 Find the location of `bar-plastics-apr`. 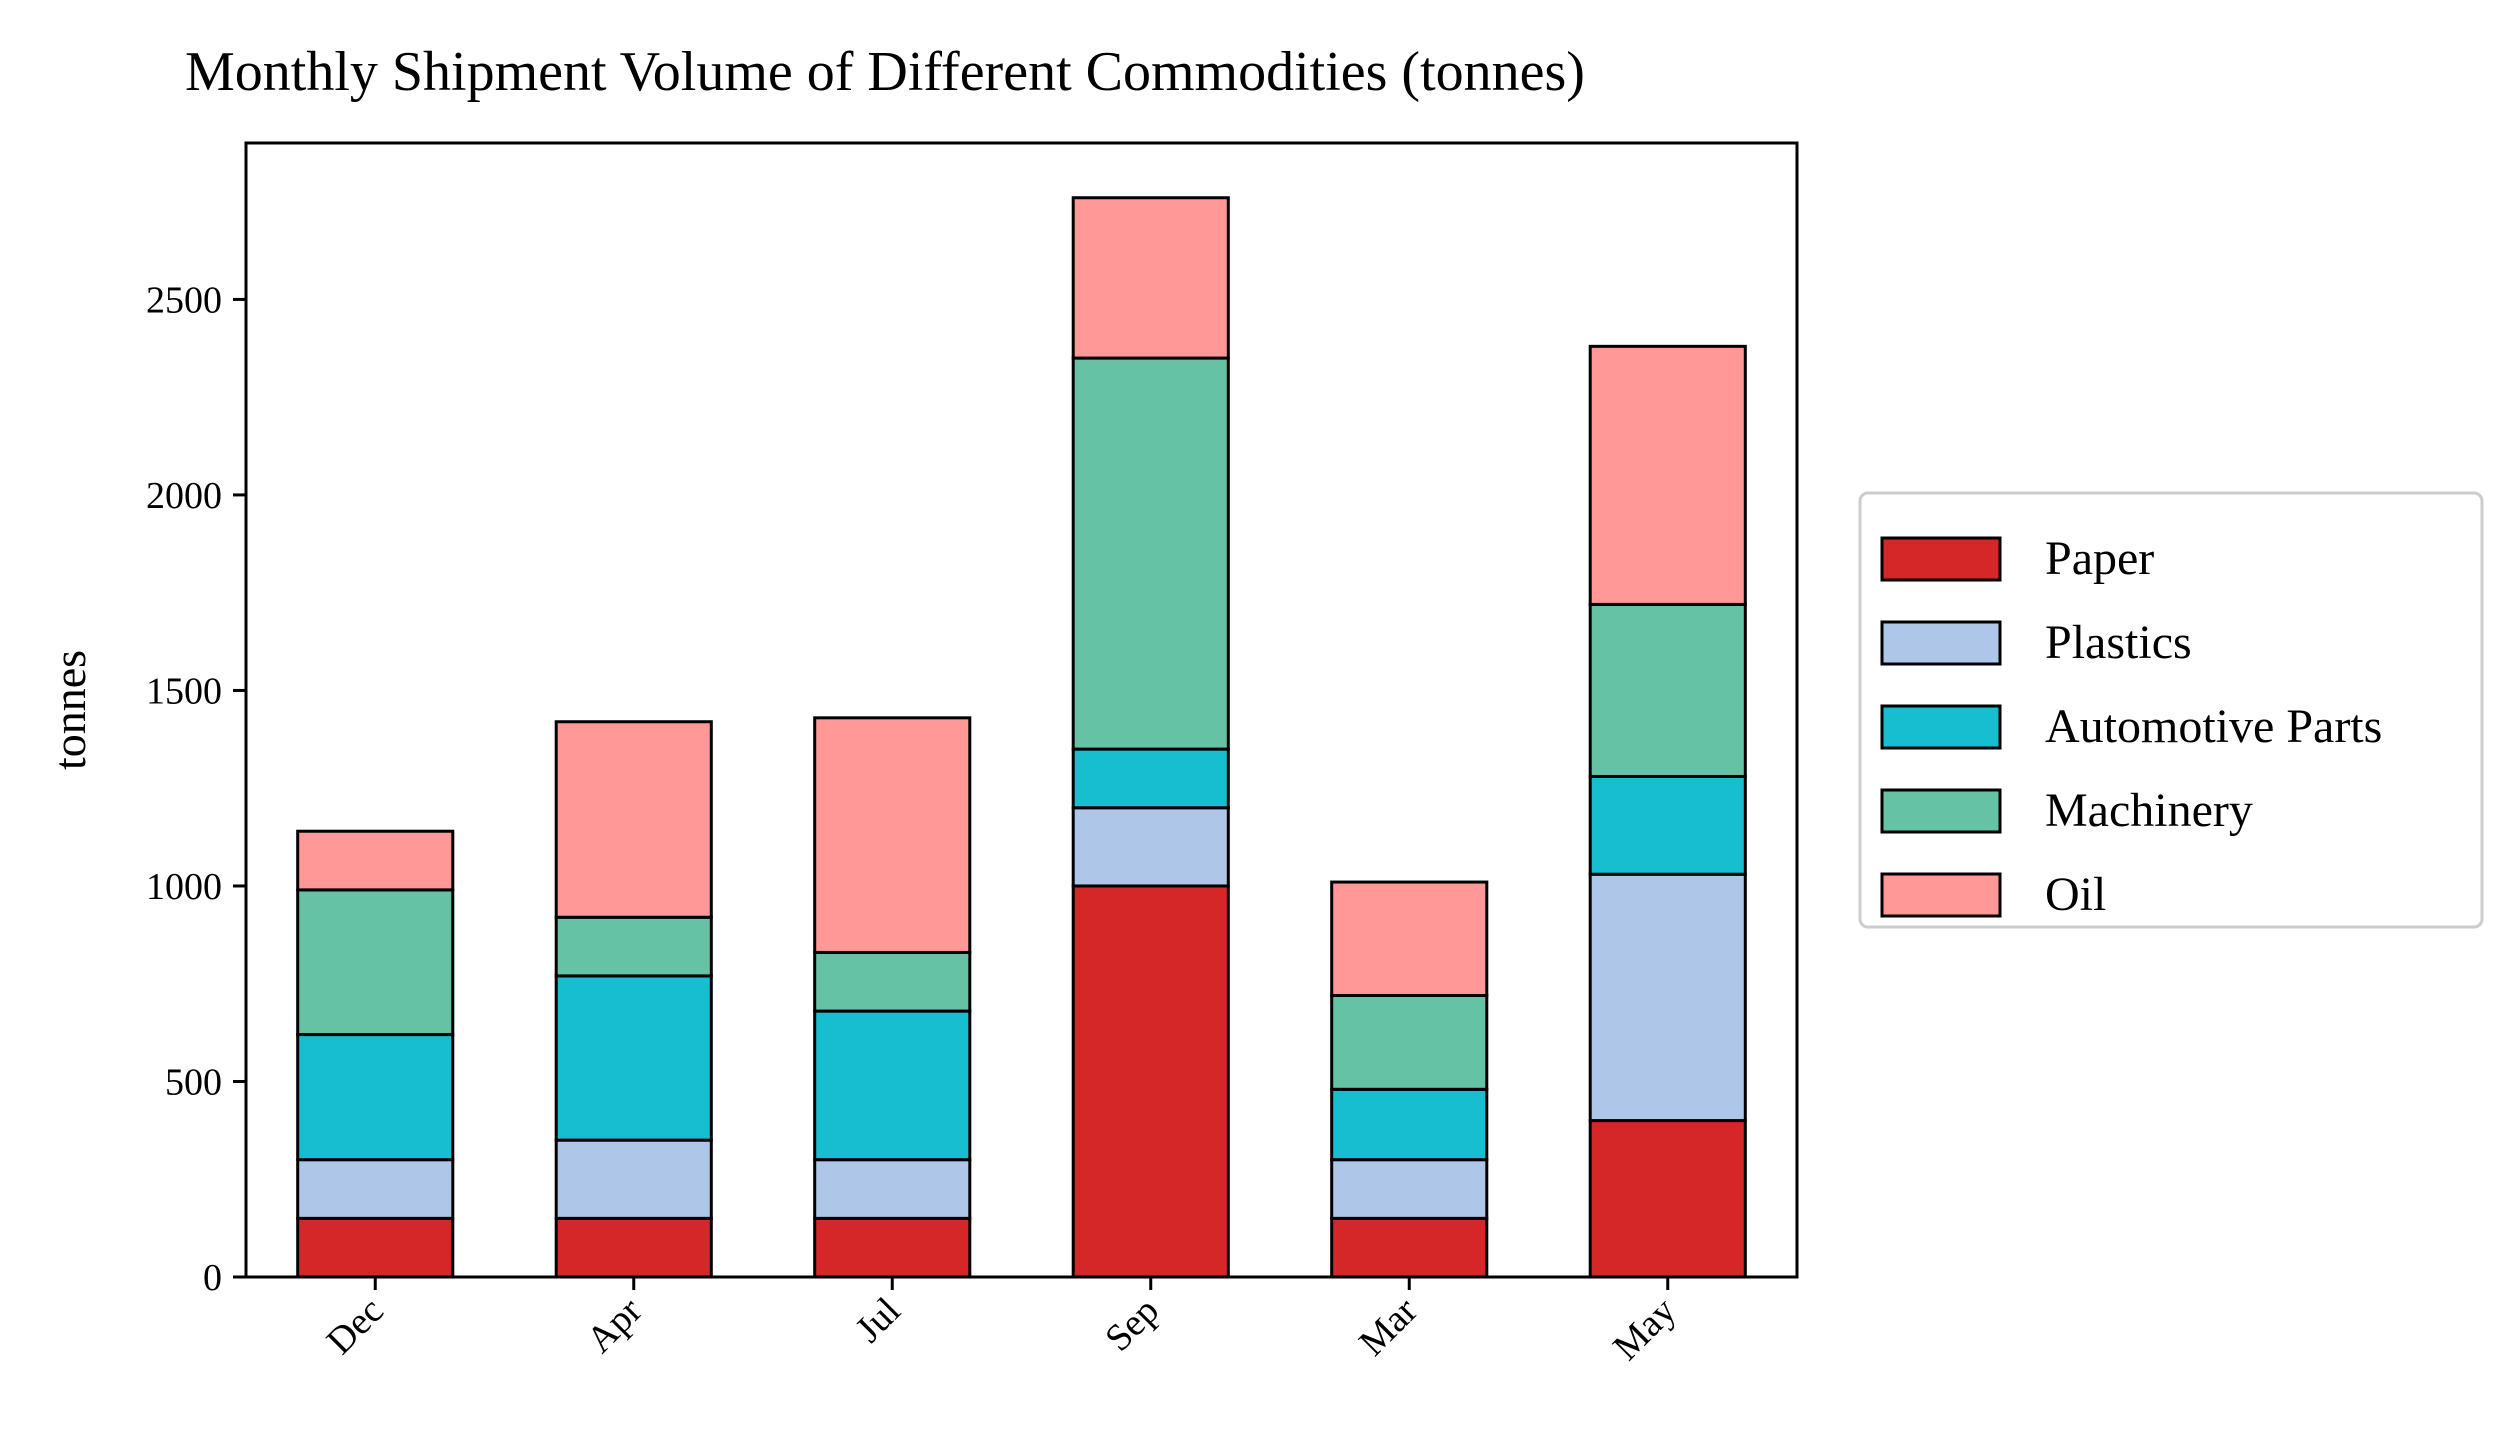

bar-plastics-apr is located at coordinates (633, 1179).